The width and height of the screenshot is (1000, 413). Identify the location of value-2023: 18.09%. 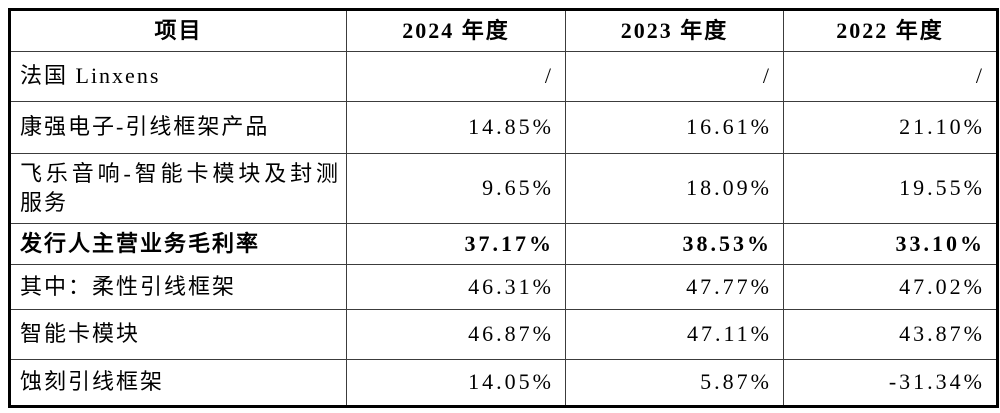
(674, 188).